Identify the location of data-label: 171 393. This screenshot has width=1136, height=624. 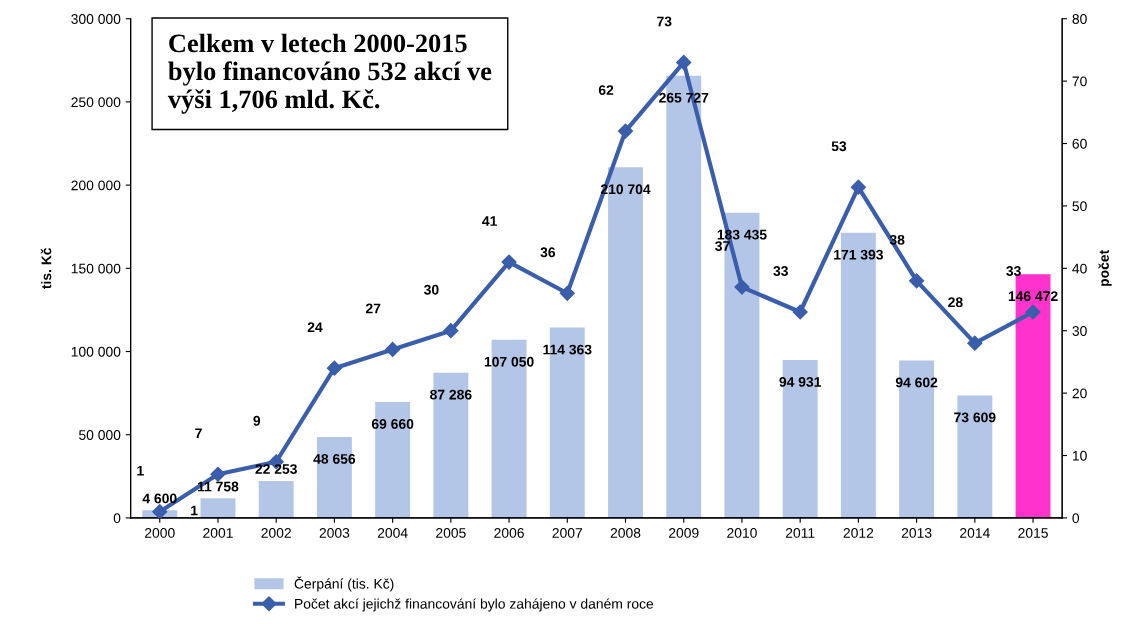
(858, 254).